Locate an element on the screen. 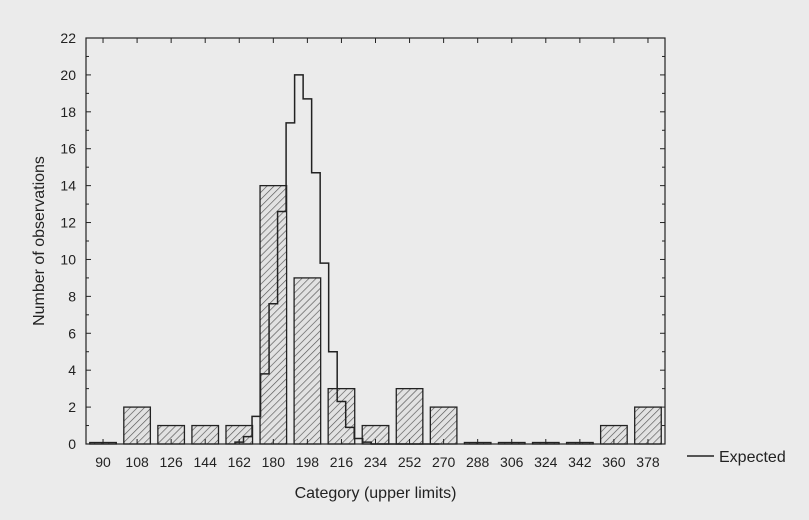 This screenshot has width=809, height=520. y-tick-label: 0 is located at coordinates (72, 444).